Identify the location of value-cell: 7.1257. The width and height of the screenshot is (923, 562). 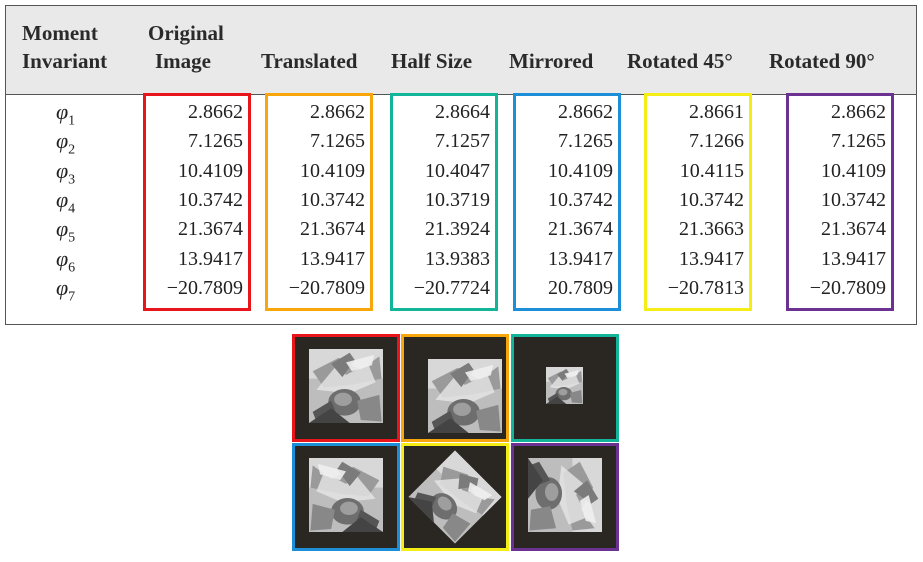
(462, 141).